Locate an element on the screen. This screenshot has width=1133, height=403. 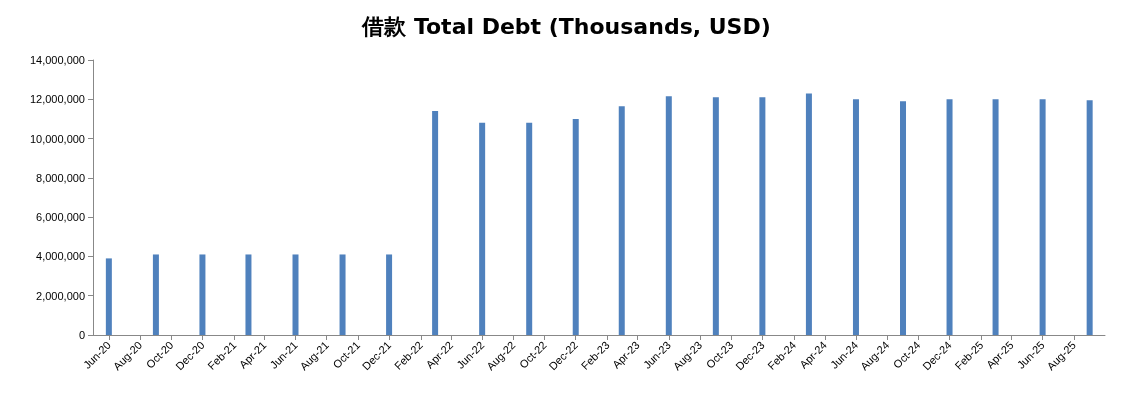
y-tick-label: 4,000,000 is located at coordinates (60, 256).